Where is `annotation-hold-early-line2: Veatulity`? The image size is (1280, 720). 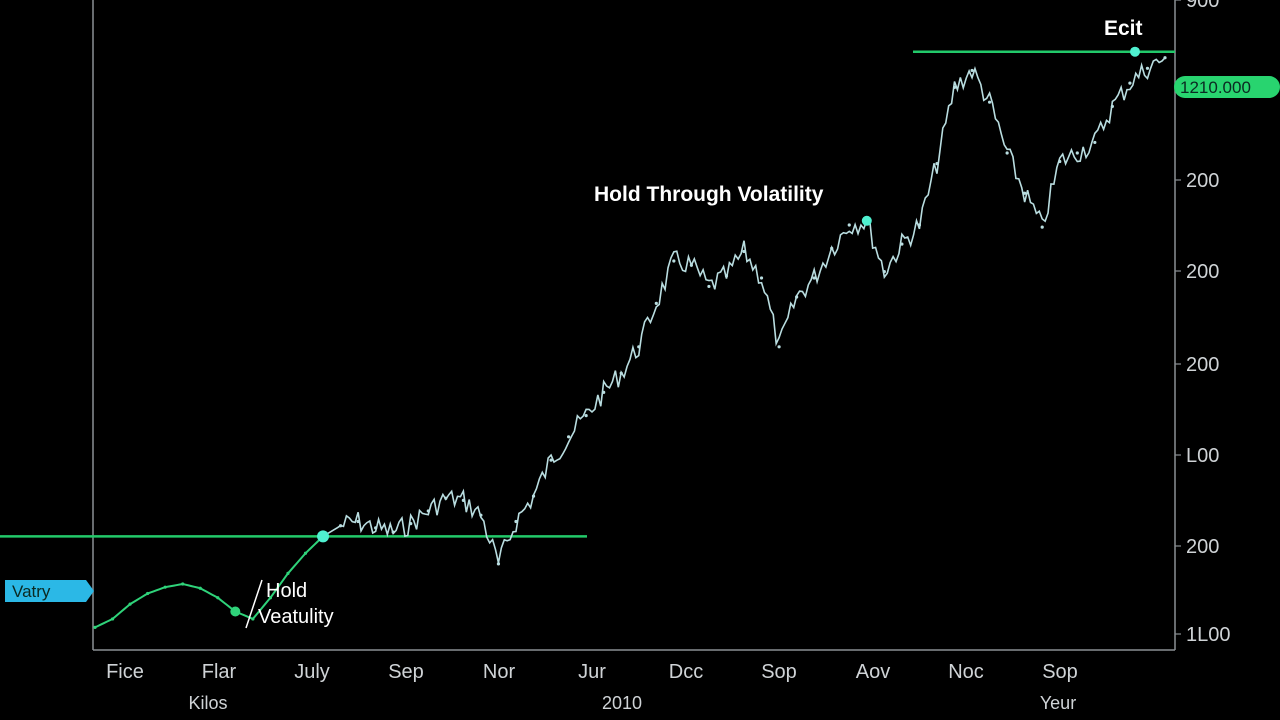
annotation-hold-early-line2: Veatulity is located at coordinates (296, 617).